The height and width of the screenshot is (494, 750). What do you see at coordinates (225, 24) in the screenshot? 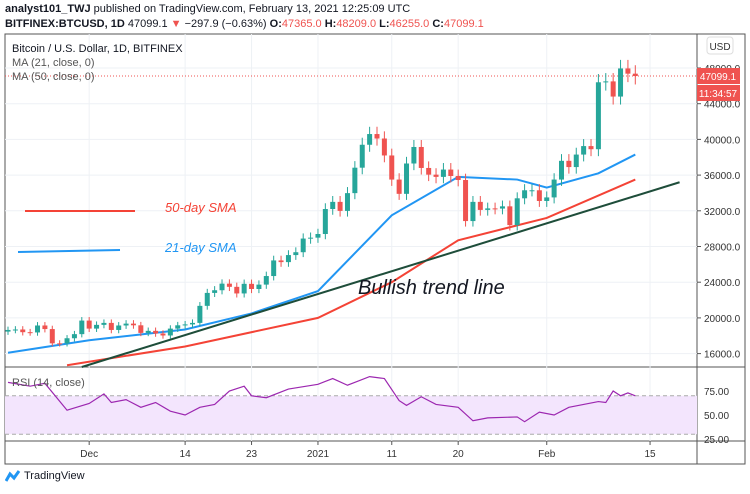
I see `change: −297.9 (−0.63%)` at bounding box center [225, 24].